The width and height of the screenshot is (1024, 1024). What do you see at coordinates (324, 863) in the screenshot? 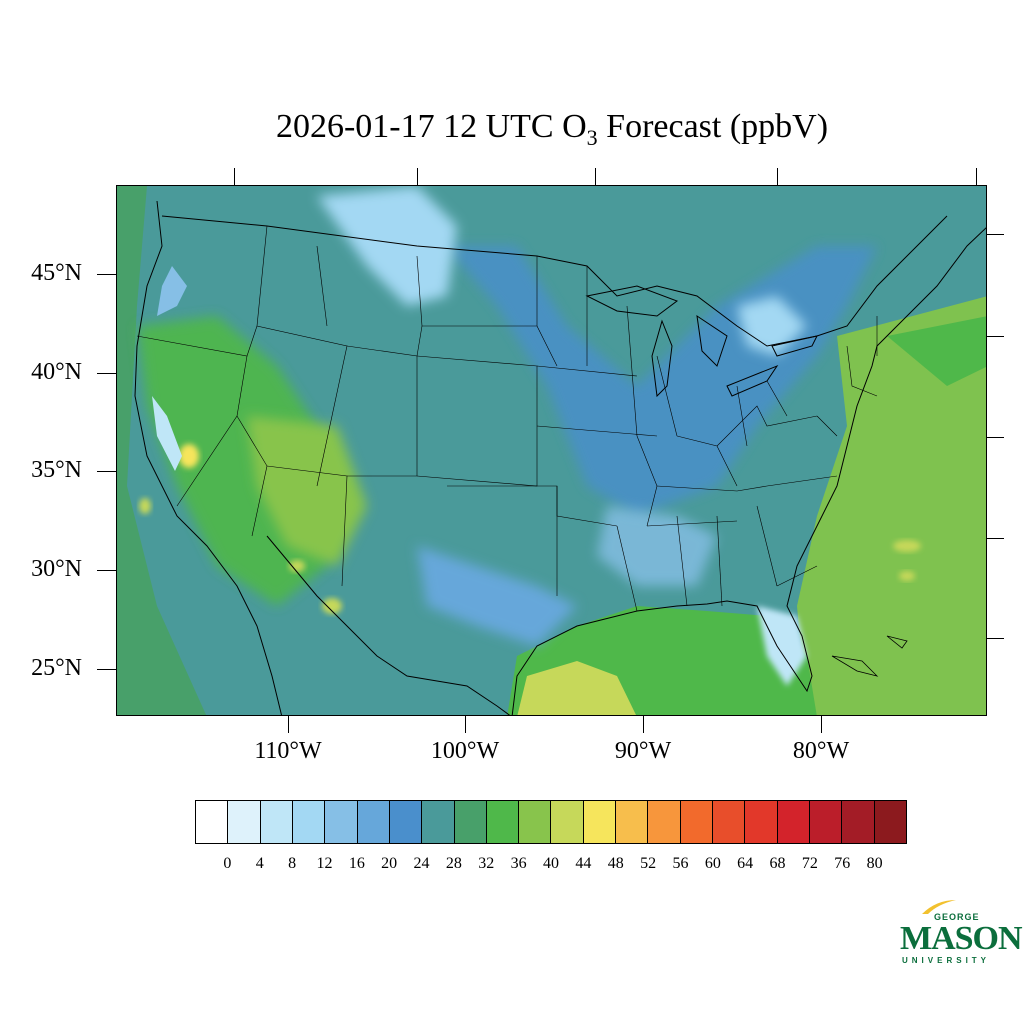
I see `colorbar-label: 12` at bounding box center [324, 863].